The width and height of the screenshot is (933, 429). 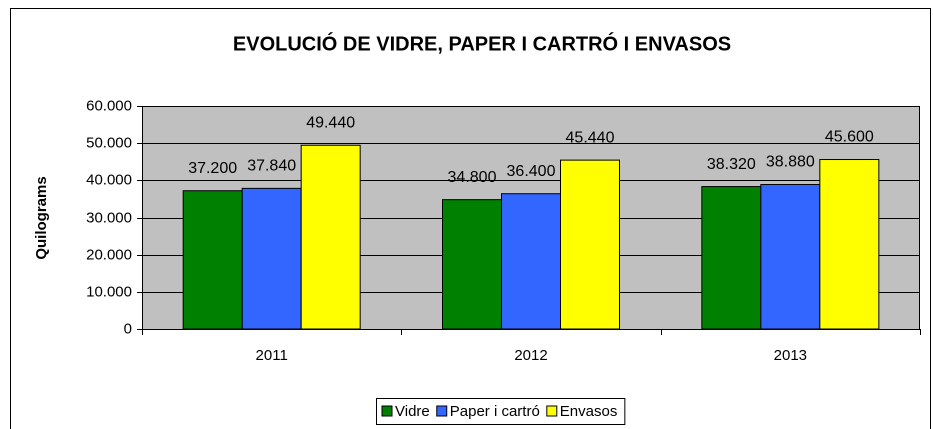 I want to click on y-tick-label: 40.000, so click(x=109, y=179).